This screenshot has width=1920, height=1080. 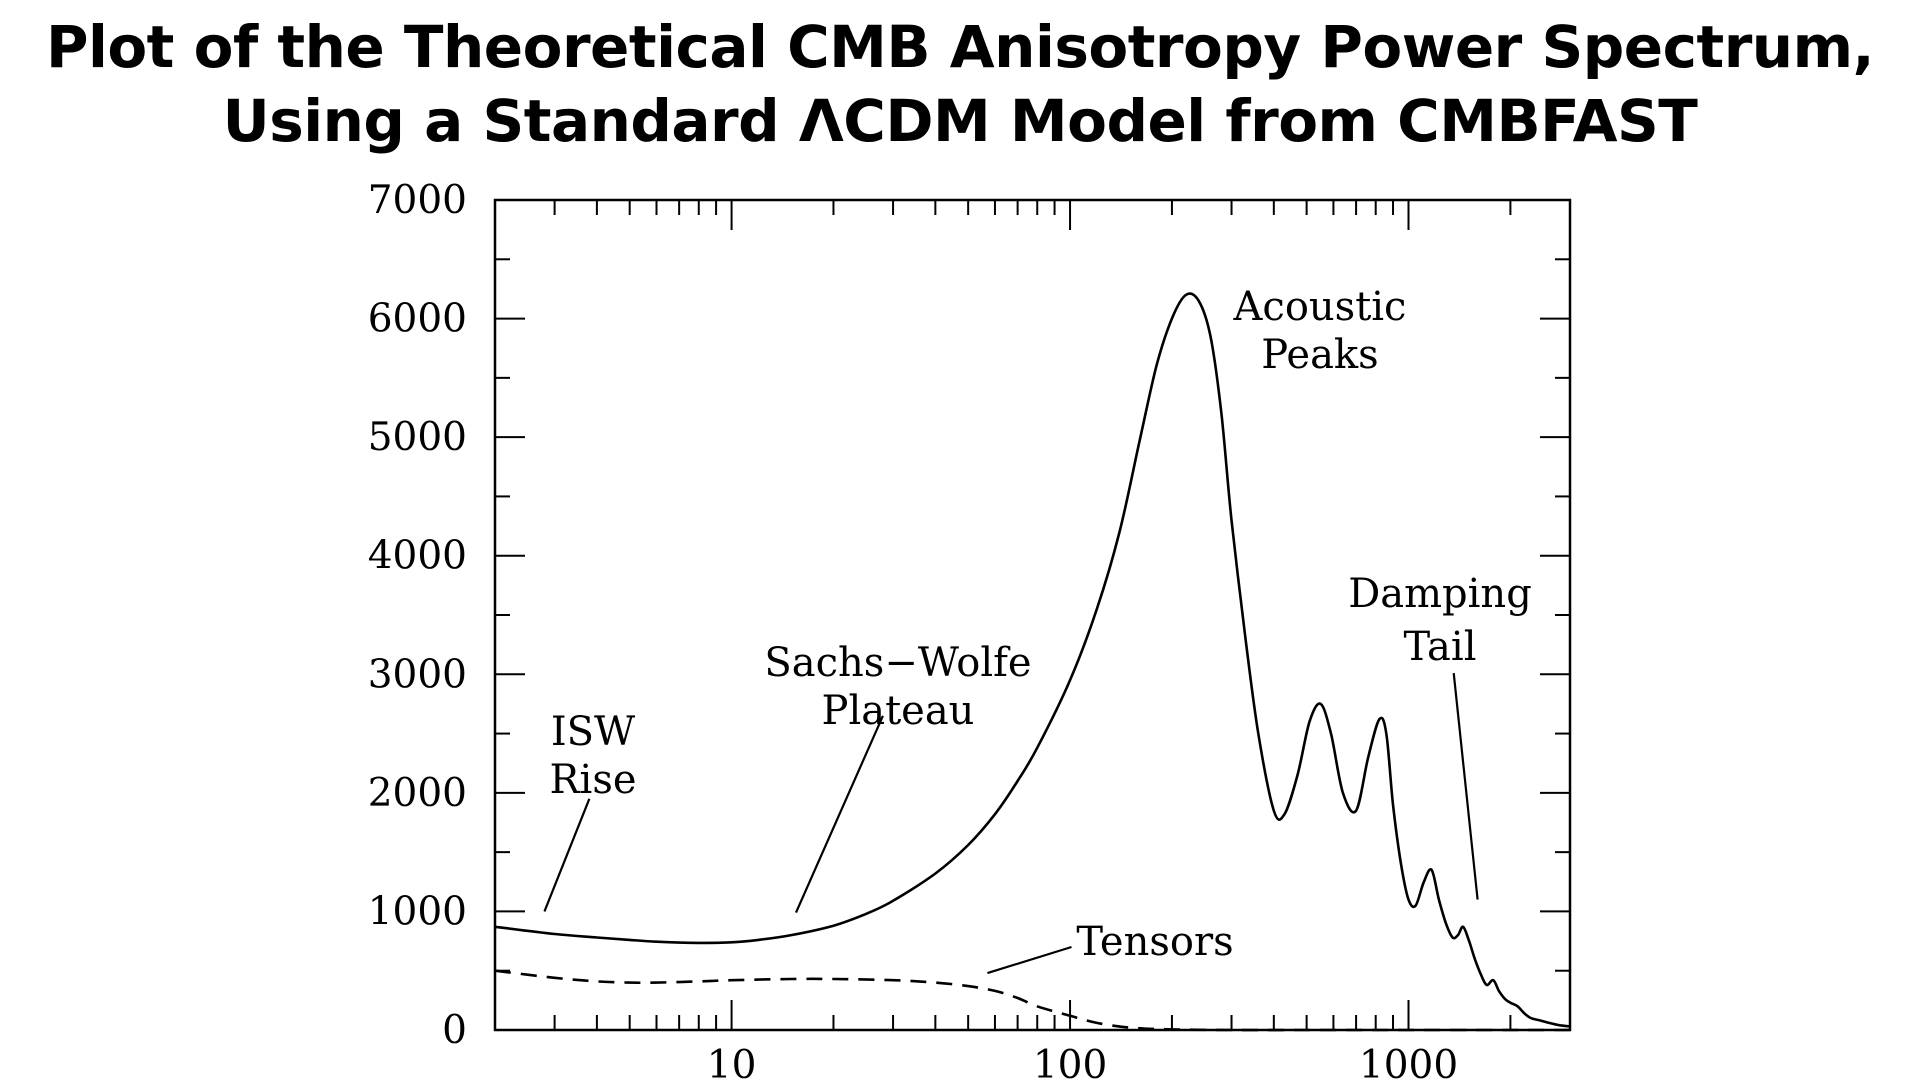 I want to click on annotation-pointers, so click(x=1011, y=823).